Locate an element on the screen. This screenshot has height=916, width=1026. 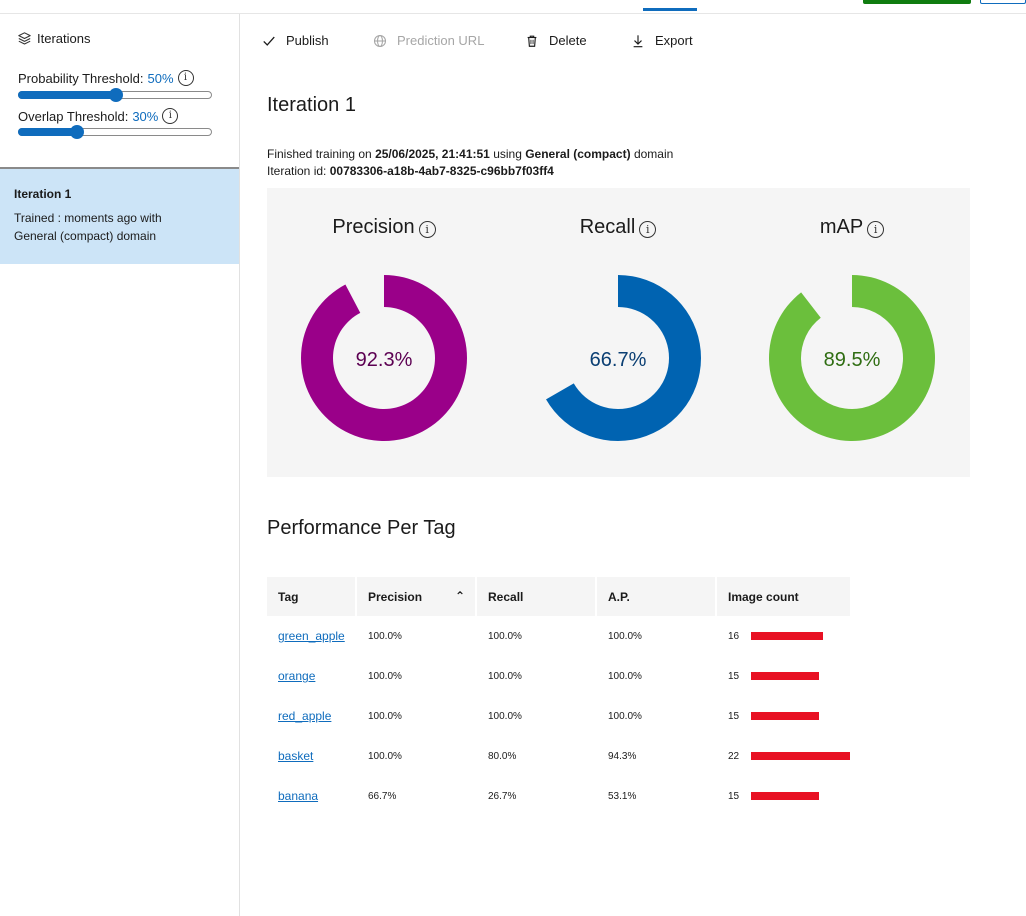
recall-label: Recall i is located at coordinates (618, 227).